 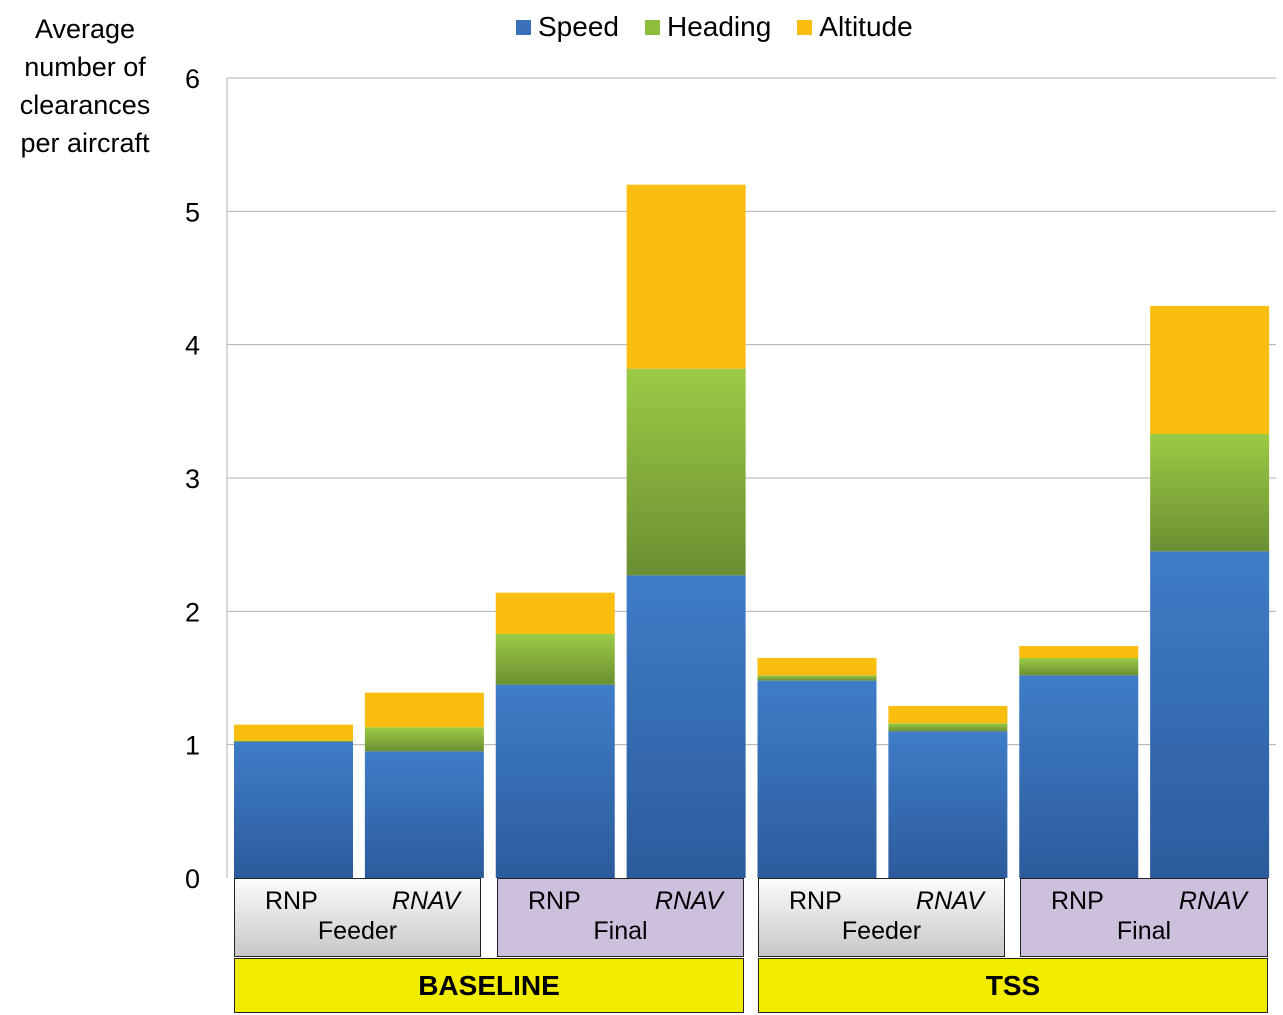 What do you see at coordinates (523, 27) in the screenshot?
I see `legend-swatch-speed` at bounding box center [523, 27].